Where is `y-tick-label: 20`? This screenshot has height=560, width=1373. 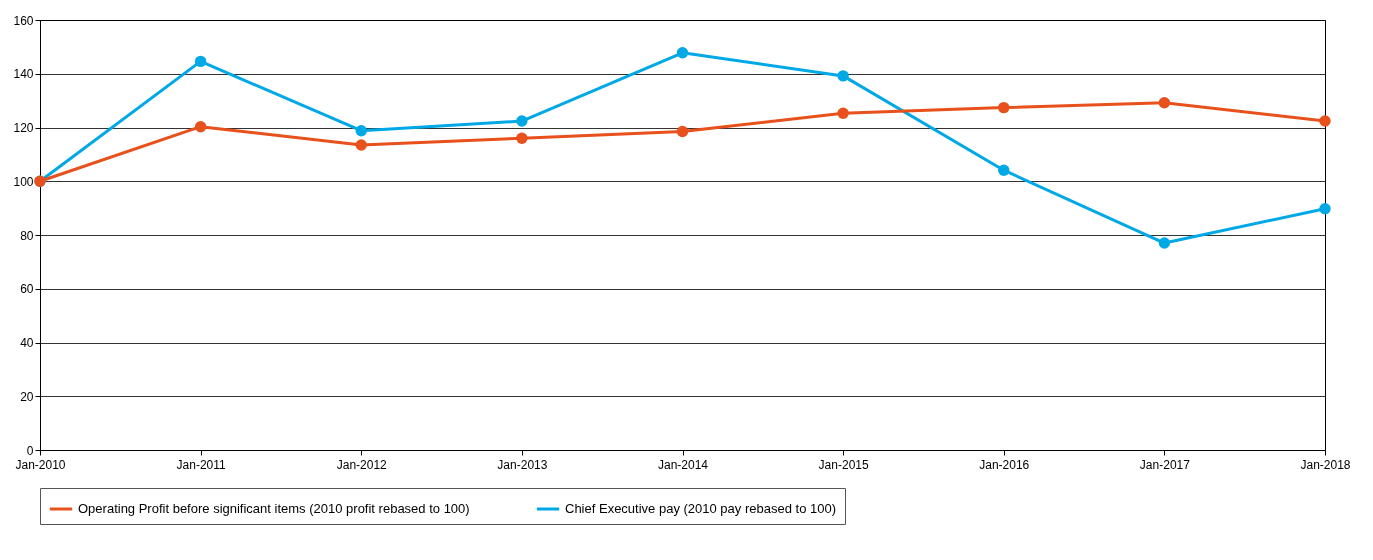 y-tick-label: 20 is located at coordinates (27, 396).